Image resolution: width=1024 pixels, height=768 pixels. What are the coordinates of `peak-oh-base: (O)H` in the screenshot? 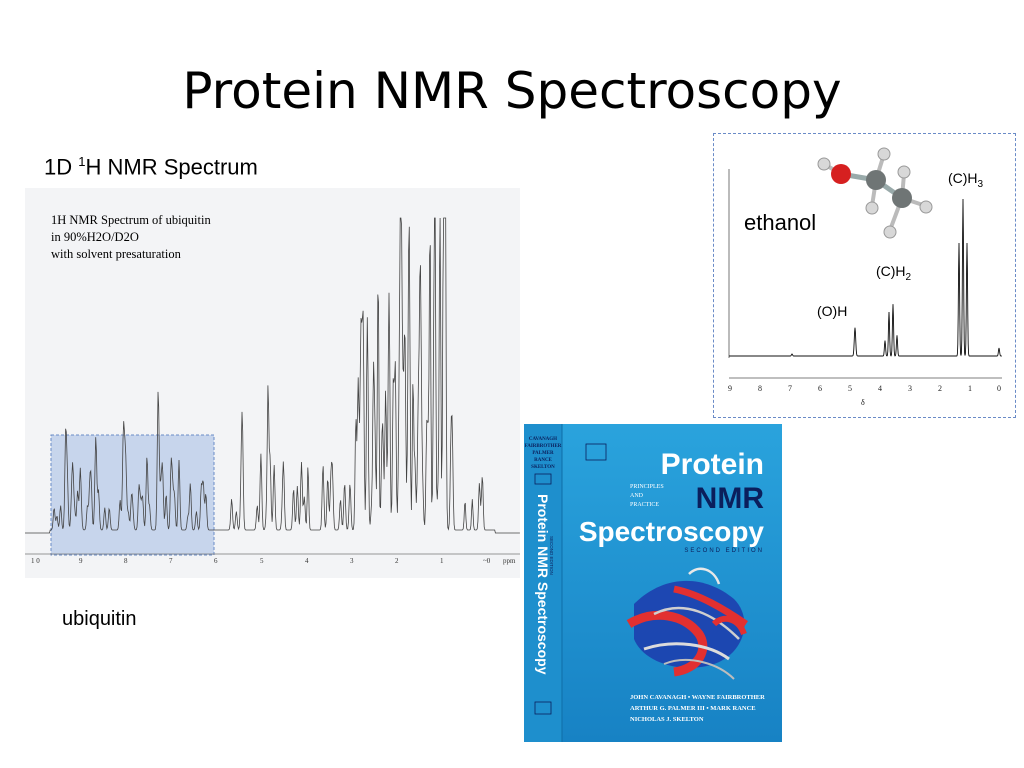 It's located at (832, 311).